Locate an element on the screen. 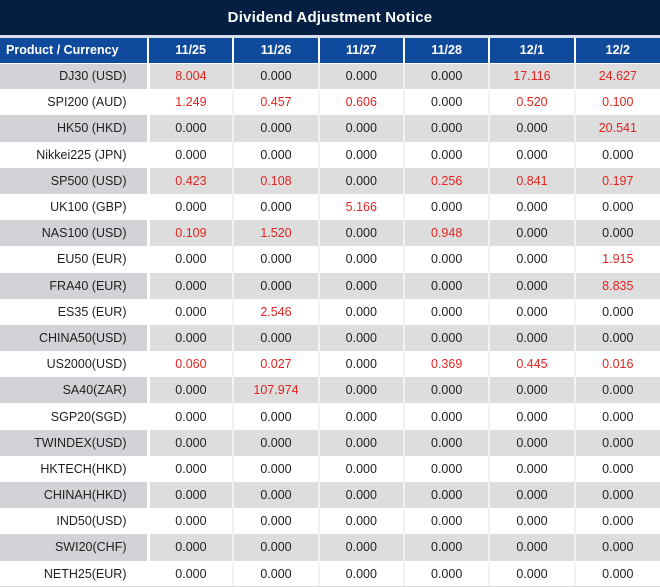 This screenshot has height=587, width=660. table-row: ES35 (EUR) 0.000 2.546 0.000 0.000 0.000 0.000 is located at coordinates (330, 311).